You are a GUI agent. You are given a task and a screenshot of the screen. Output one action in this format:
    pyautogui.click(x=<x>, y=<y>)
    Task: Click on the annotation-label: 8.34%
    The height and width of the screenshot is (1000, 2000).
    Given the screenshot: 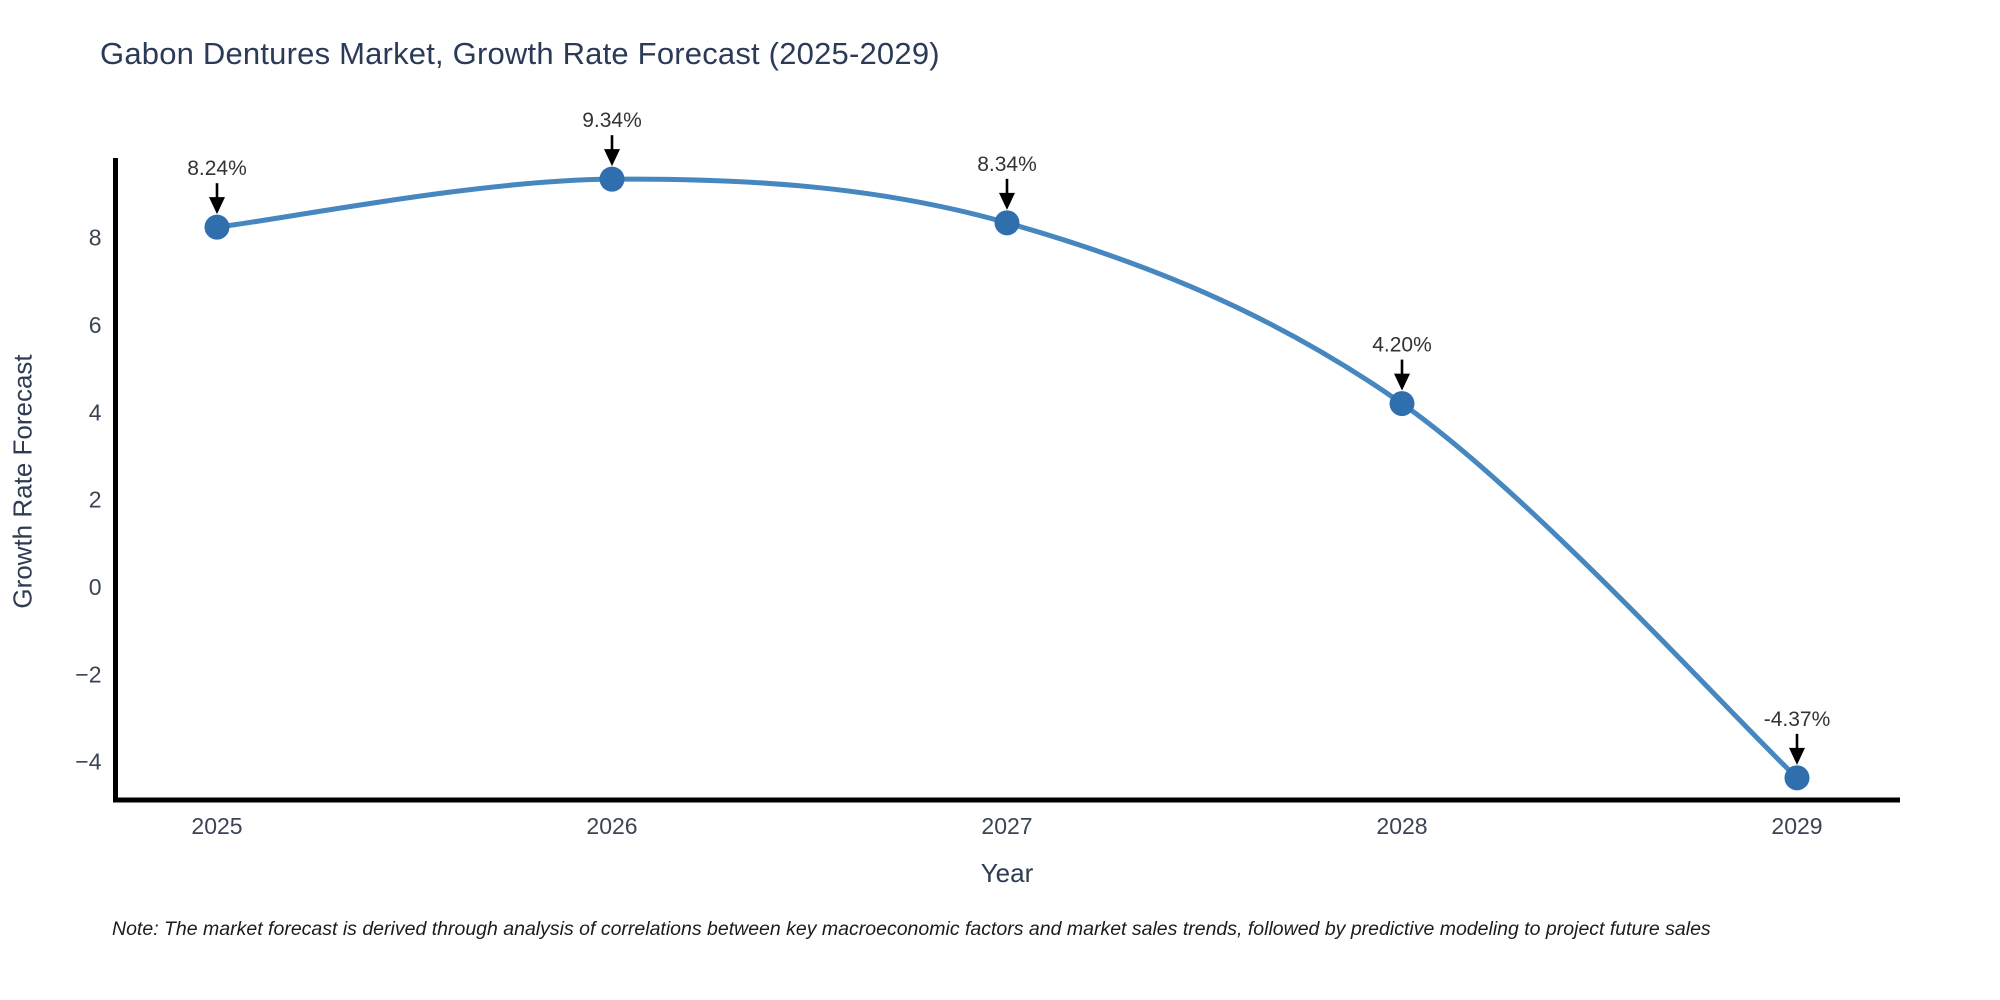 What is the action you would take?
    pyautogui.click(x=1007, y=164)
    